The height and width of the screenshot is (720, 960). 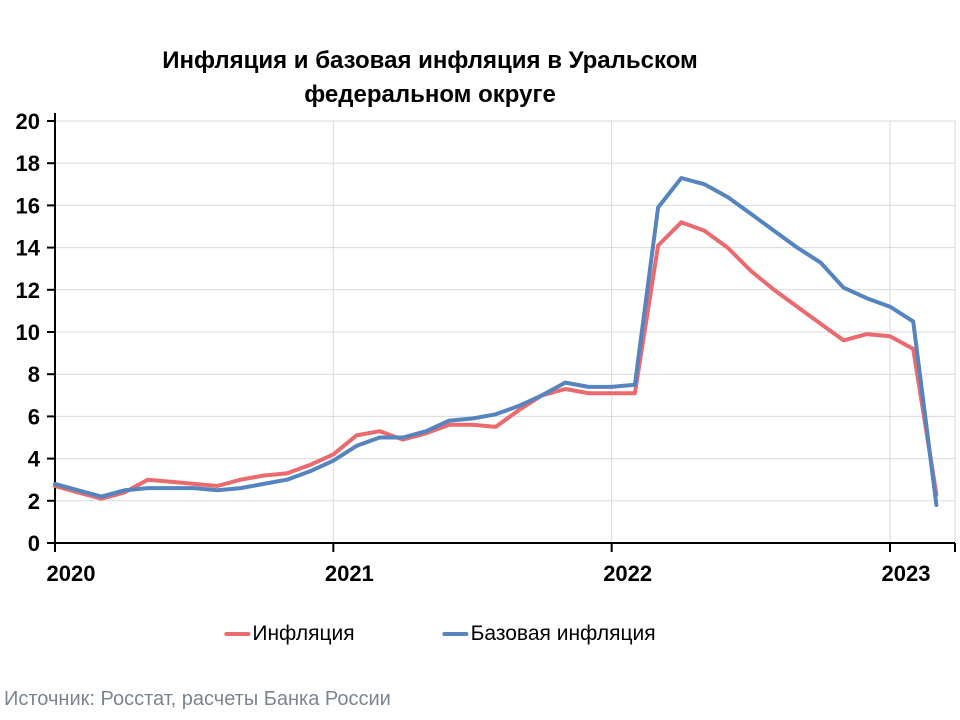 I want to click on y-tick-label: 2, so click(x=34, y=501).